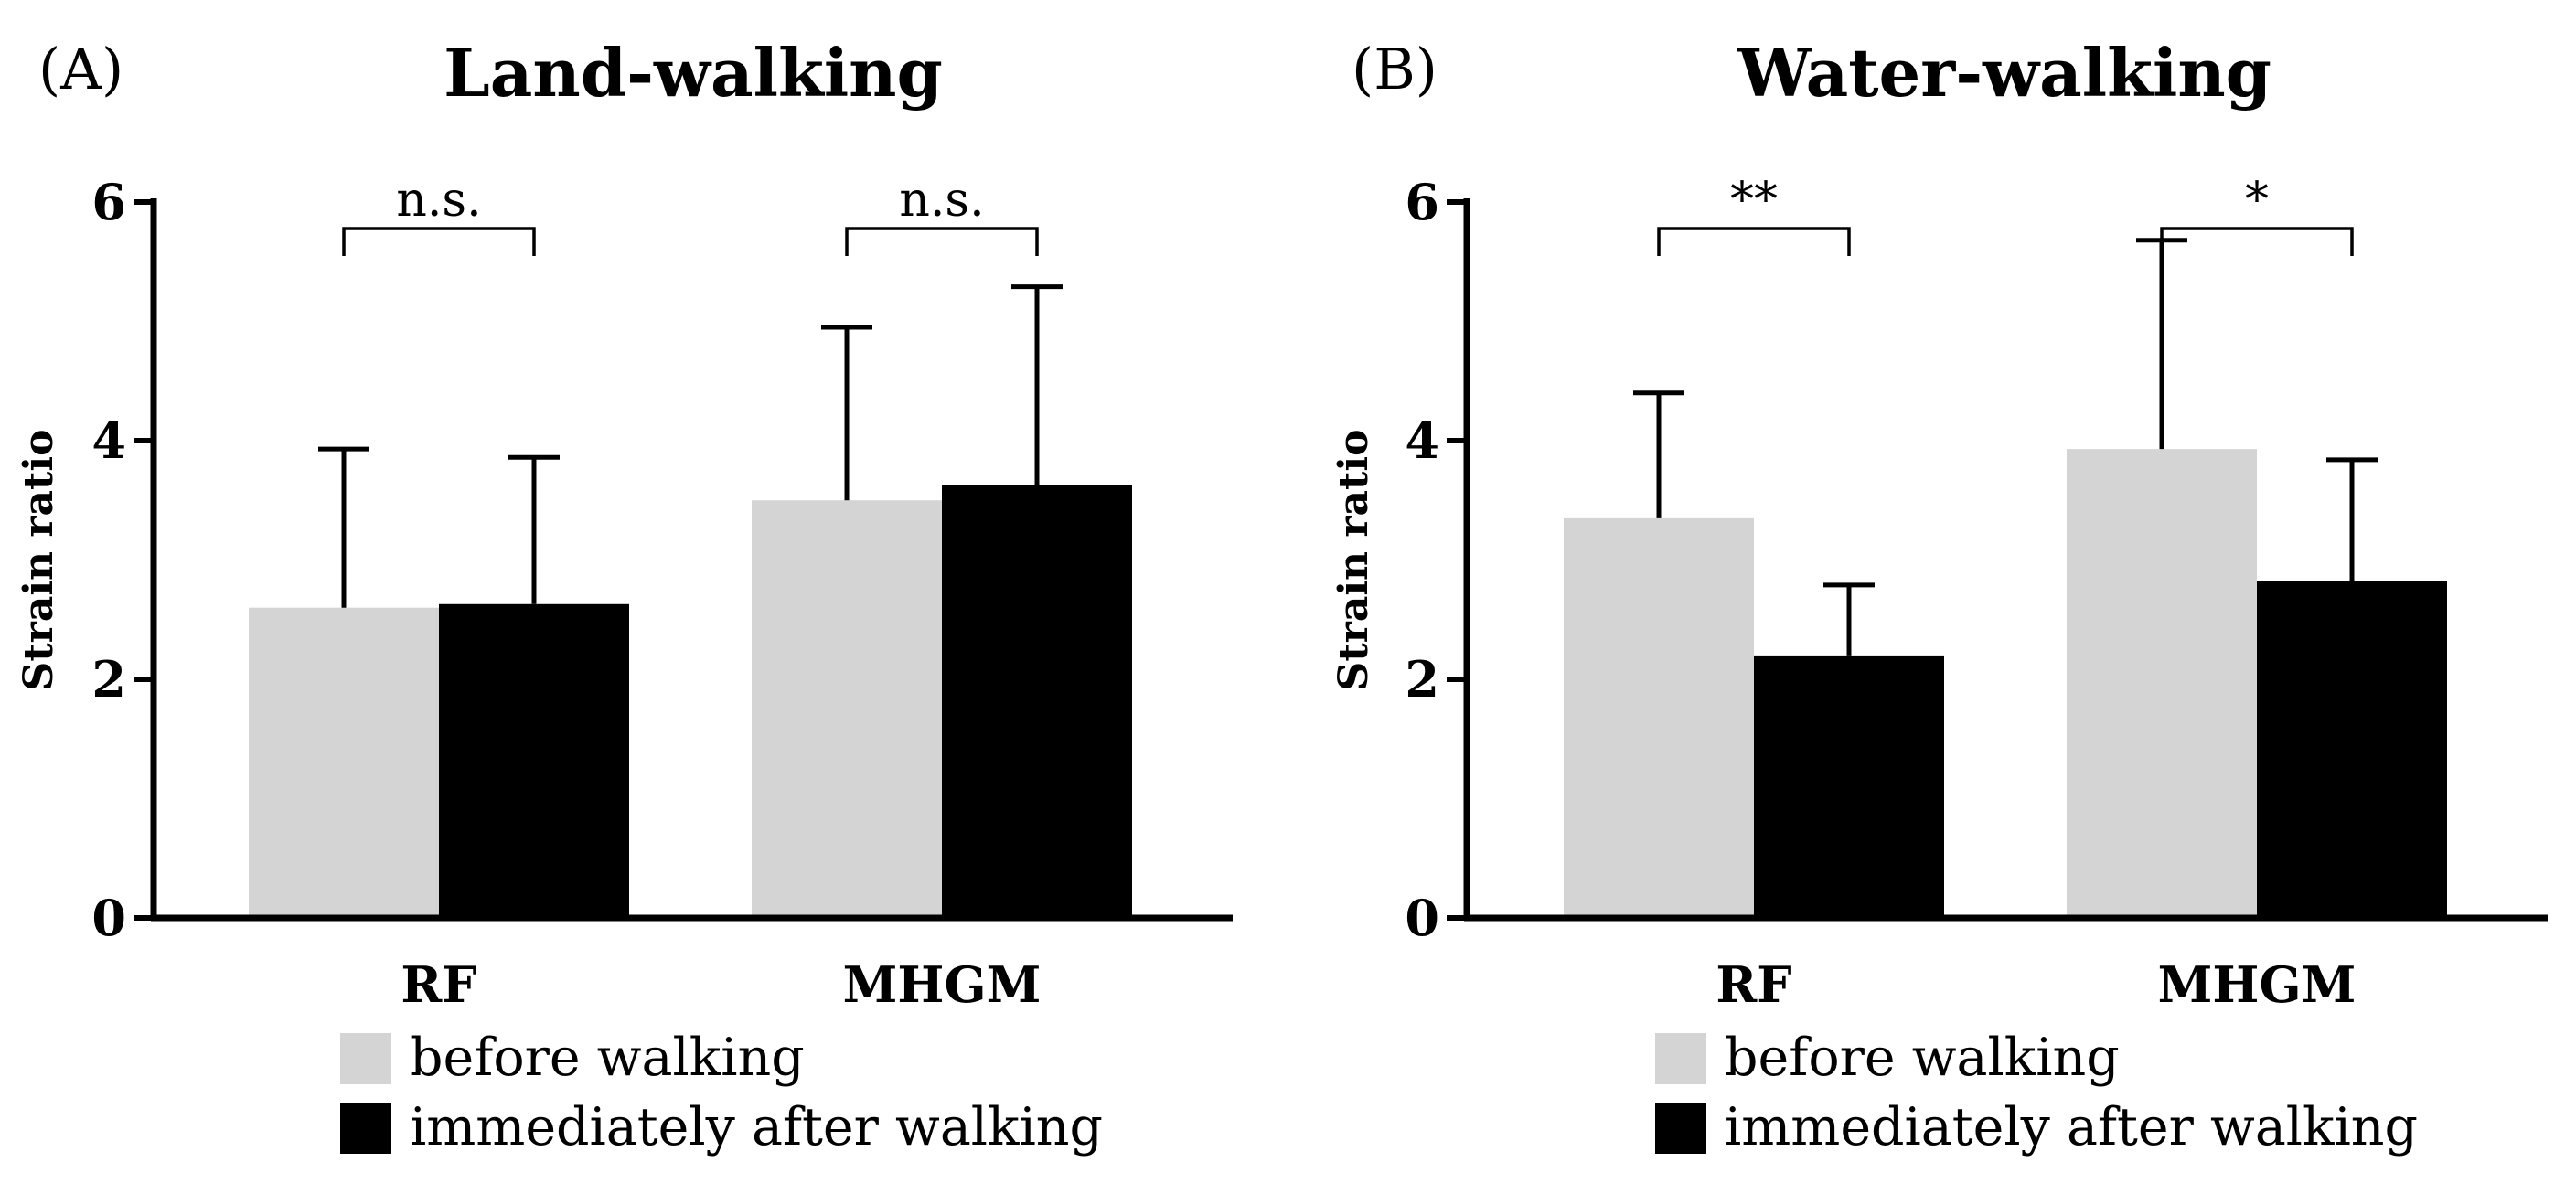 The width and height of the screenshot is (2576, 1194). What do you see at coordinates (2004, 73) in the screenshot?
I see `chart-title: Water-walking` at bounding box center [2004, 73].